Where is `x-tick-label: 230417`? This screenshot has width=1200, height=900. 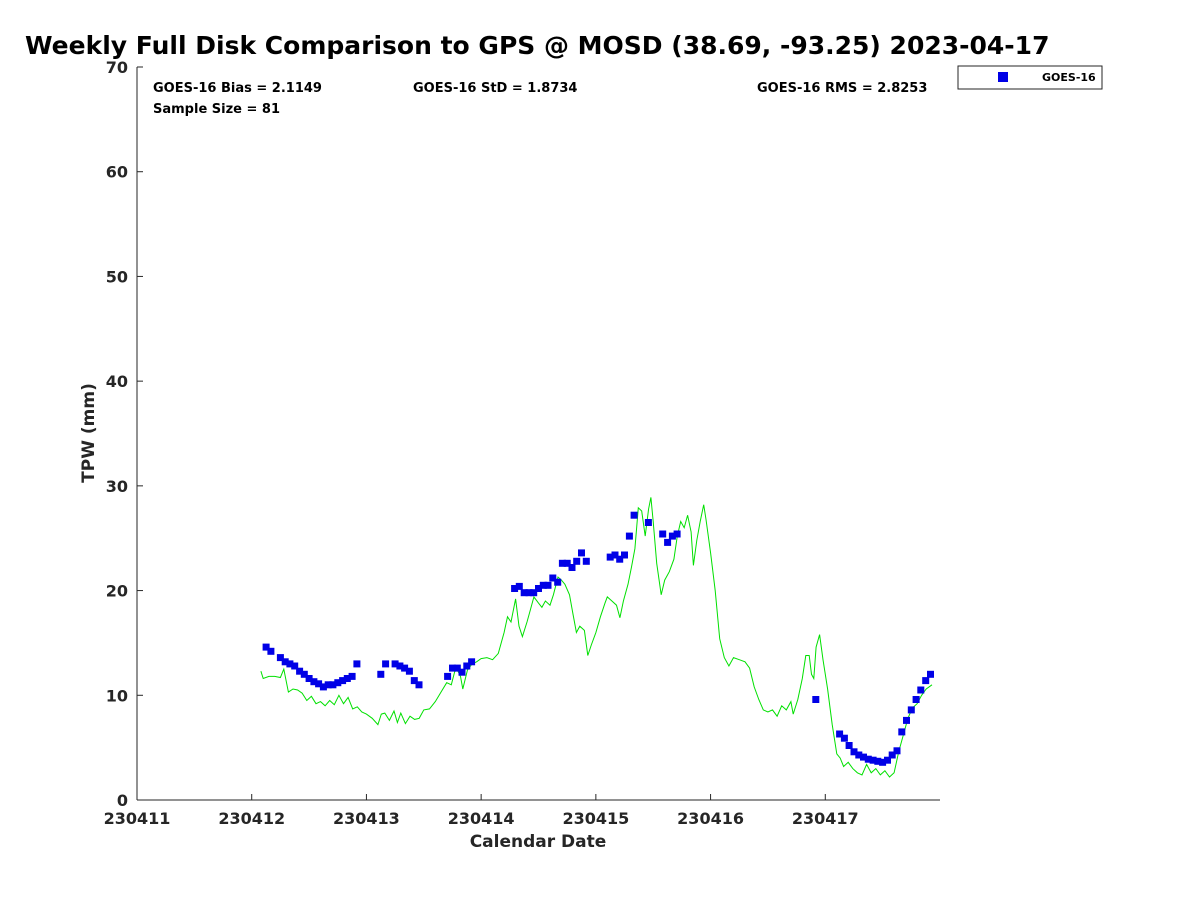
x-tick-label: 230417 is located at coordinates (825, 818).